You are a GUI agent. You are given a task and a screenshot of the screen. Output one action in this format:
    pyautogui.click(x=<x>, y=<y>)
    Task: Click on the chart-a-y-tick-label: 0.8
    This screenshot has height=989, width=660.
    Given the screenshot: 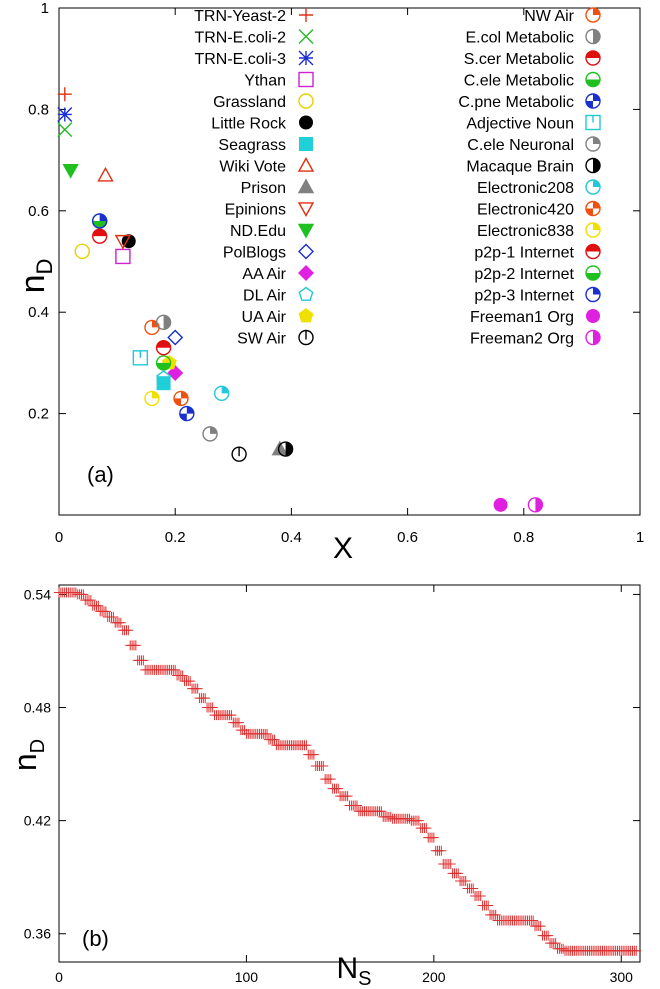 What is the action you would take?
    pyautogui.click(x=38, y=109)
    